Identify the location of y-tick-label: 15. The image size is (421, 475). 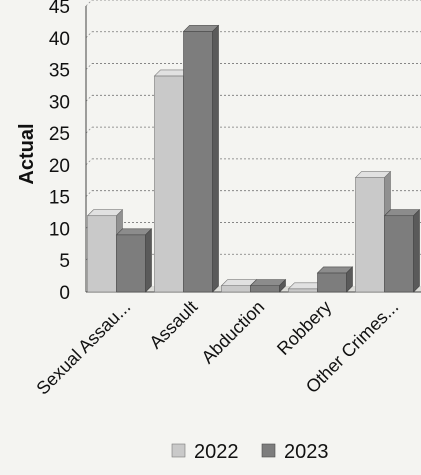
(59, 198).